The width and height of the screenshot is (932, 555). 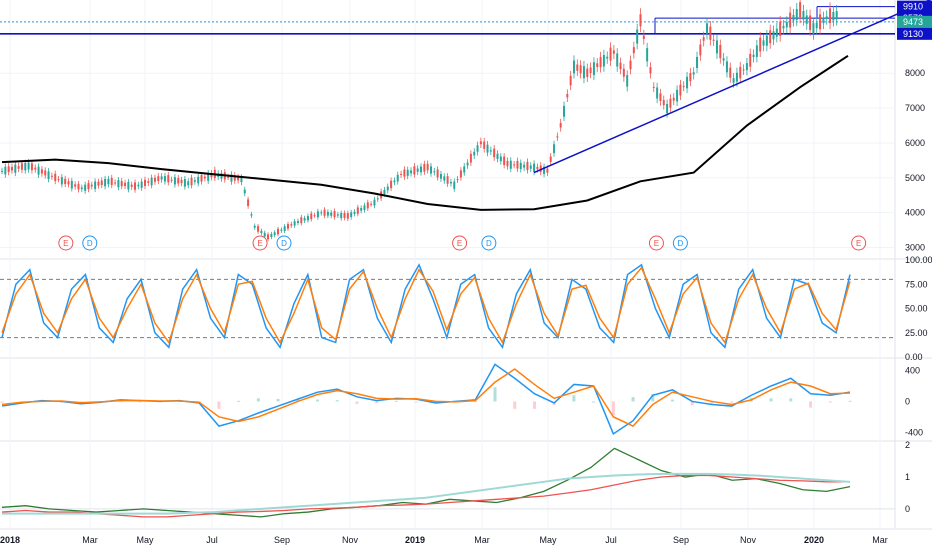 What do you see at coordinates (426, 493) in the screenshot?
I see `relative-line` at bounding box center [426, 493].